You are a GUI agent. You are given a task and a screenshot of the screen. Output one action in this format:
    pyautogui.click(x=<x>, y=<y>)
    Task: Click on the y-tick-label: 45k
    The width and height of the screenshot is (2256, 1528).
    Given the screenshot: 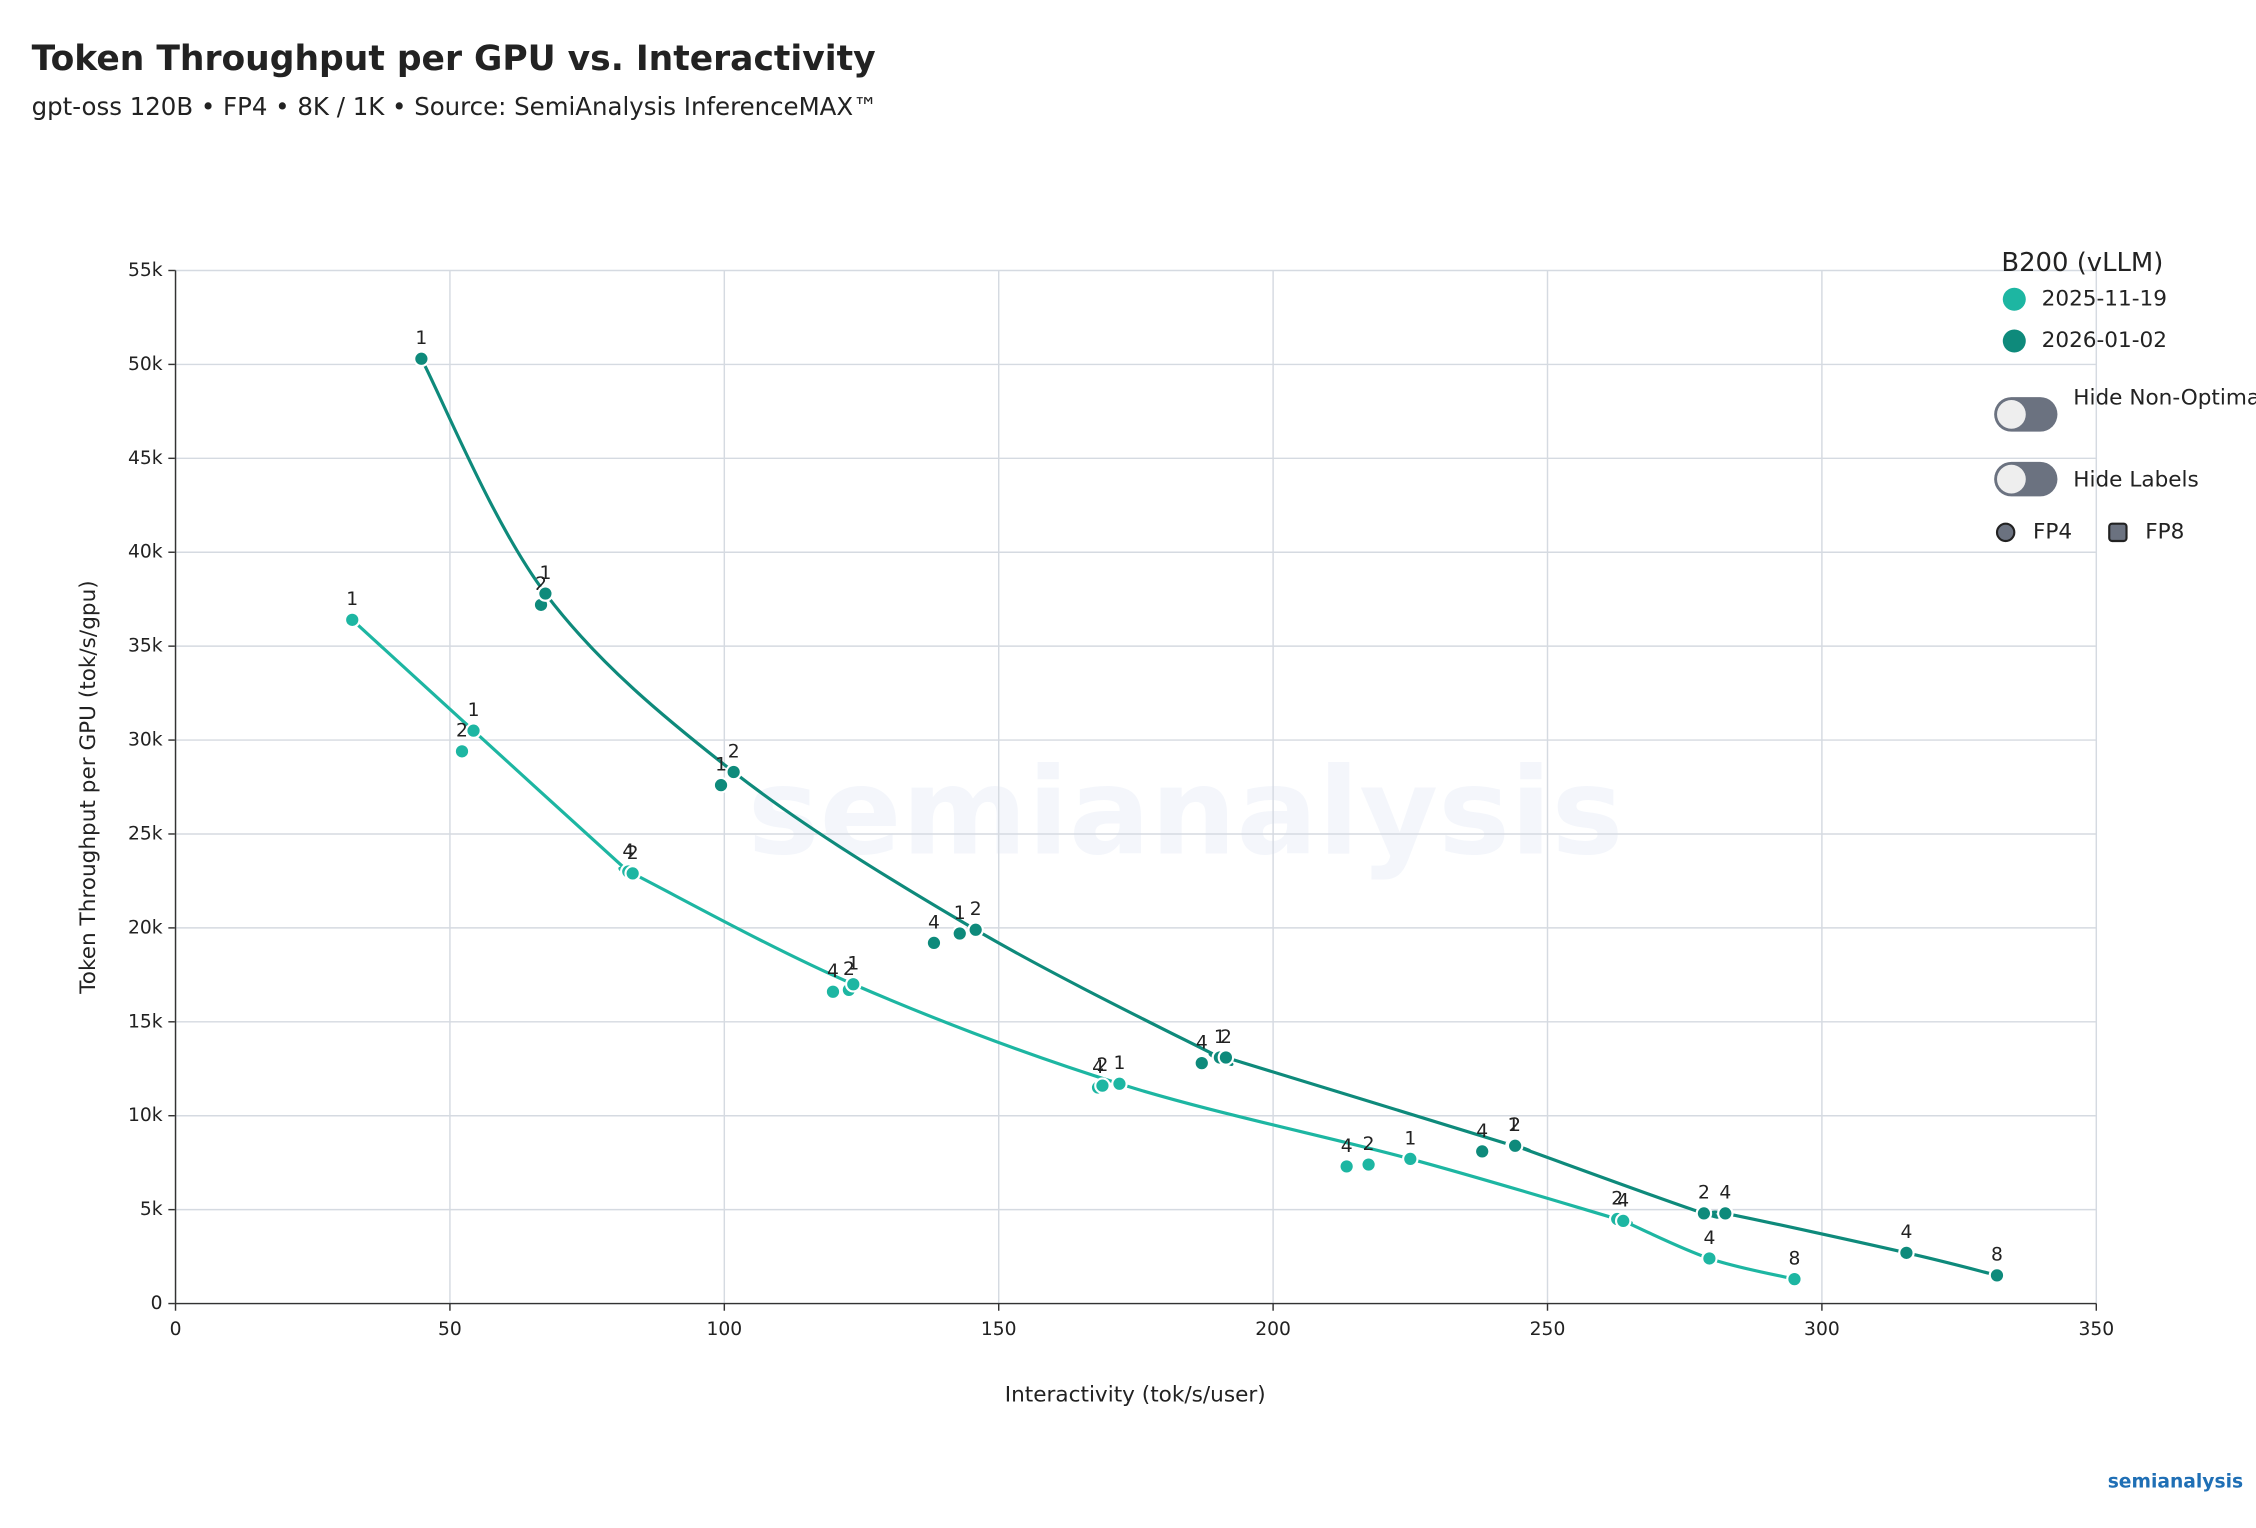 What is the action you would take?
    pyautogui.click(x=145, y=458)
    